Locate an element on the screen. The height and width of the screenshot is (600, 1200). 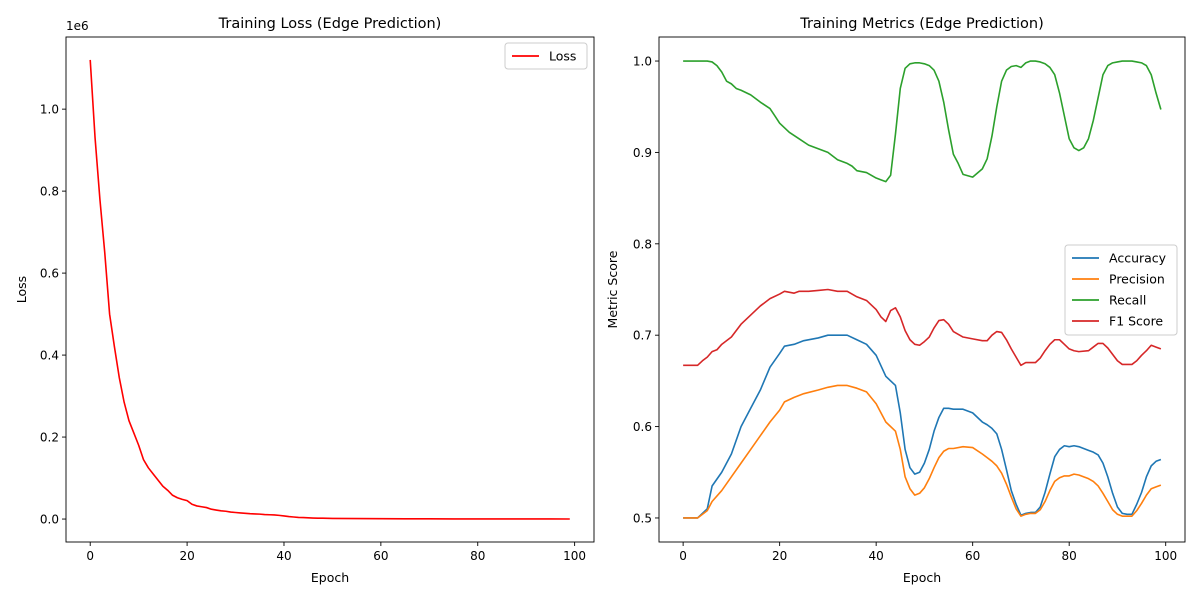
y-tick-label: 0.9 is located at coordinates (642, 153).